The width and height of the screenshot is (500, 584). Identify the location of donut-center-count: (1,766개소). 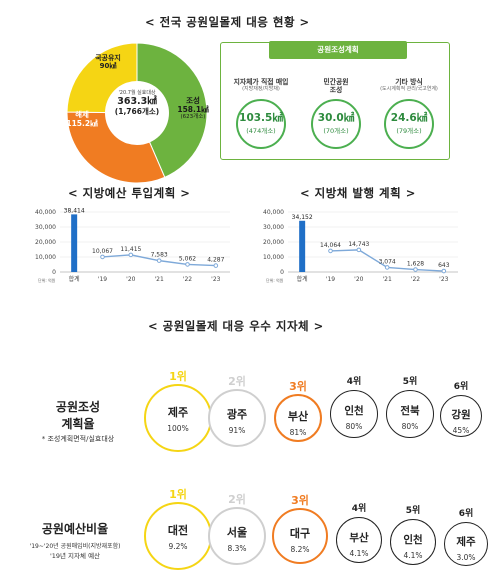
(137, 112).